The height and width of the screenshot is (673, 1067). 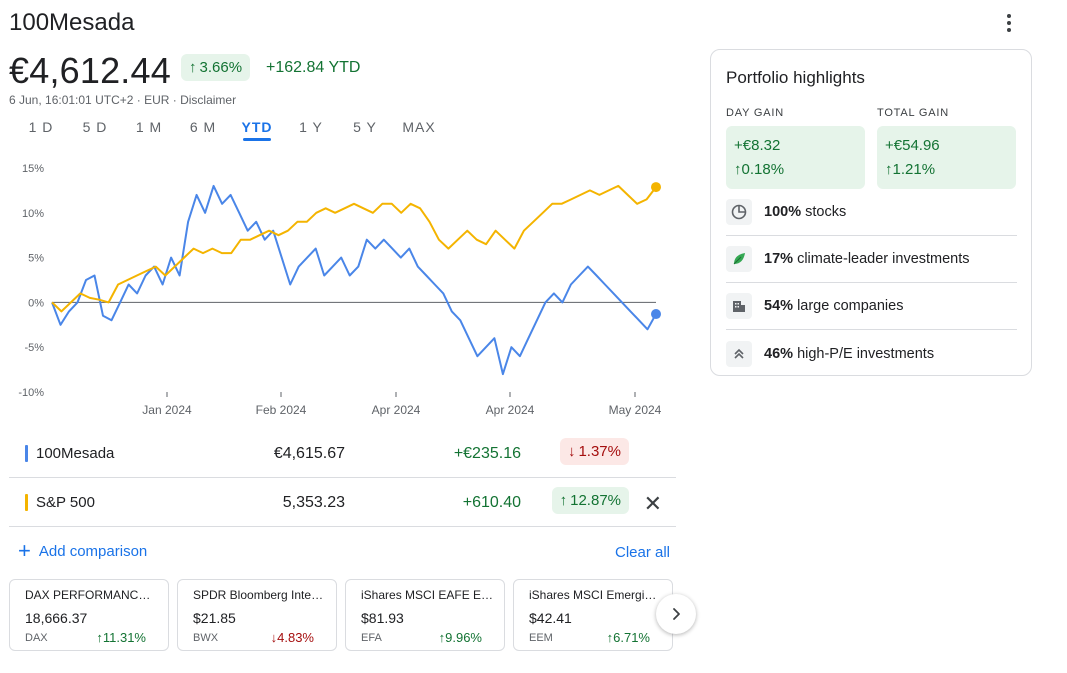 I want to click on leaf-icon, so click(x=739, y=259).